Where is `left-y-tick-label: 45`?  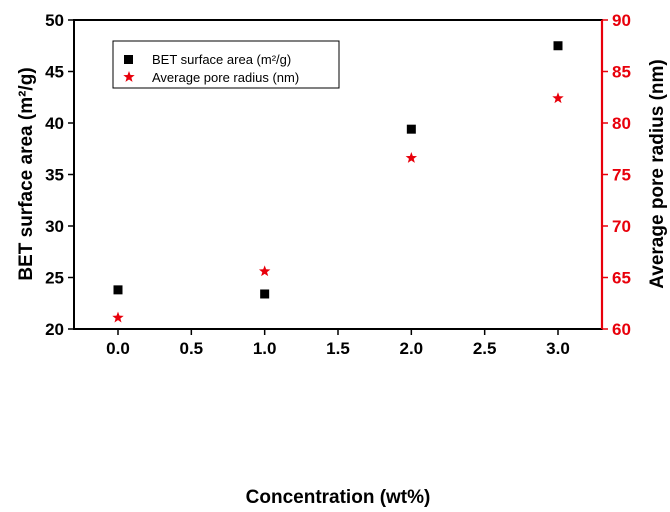 left-y-tick-label: 45 is located at coordinates (54, 72).